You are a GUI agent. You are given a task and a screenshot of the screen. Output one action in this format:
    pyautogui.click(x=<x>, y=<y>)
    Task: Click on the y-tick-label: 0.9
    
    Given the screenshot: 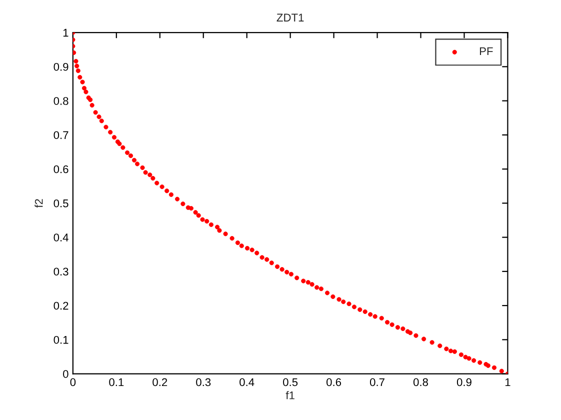 What is the action you would take?
    pyautogui.click(x=61, y=66)
    